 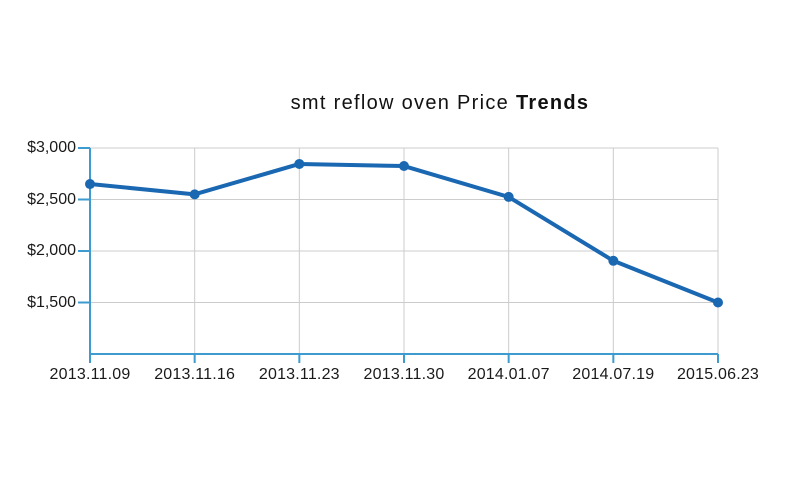 I want to click on y-axis-label: $1,500, so click(x=51, y=302).